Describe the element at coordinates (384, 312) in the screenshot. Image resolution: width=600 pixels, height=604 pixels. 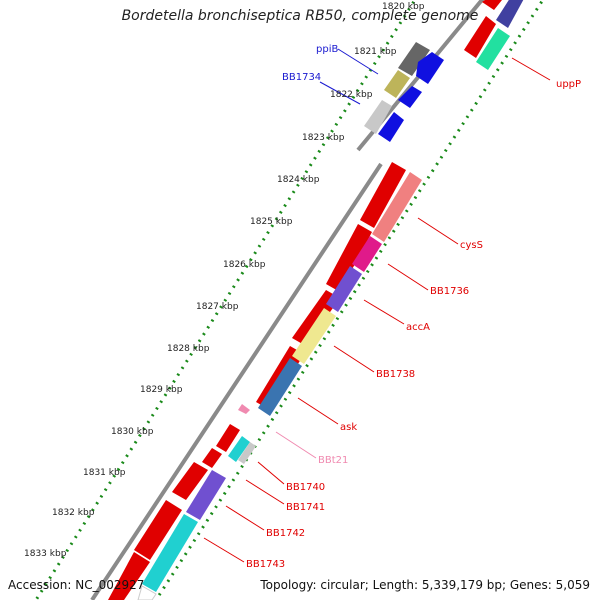
I see `leader-accA` at that location.